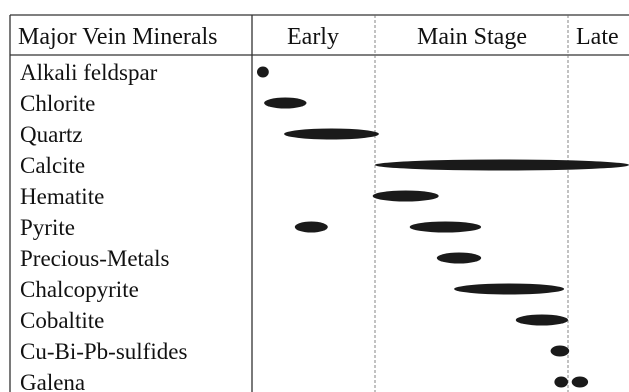 This screenshot has width=629, height=392. I want to click on mineral-label: Galena, so click(52, 381).